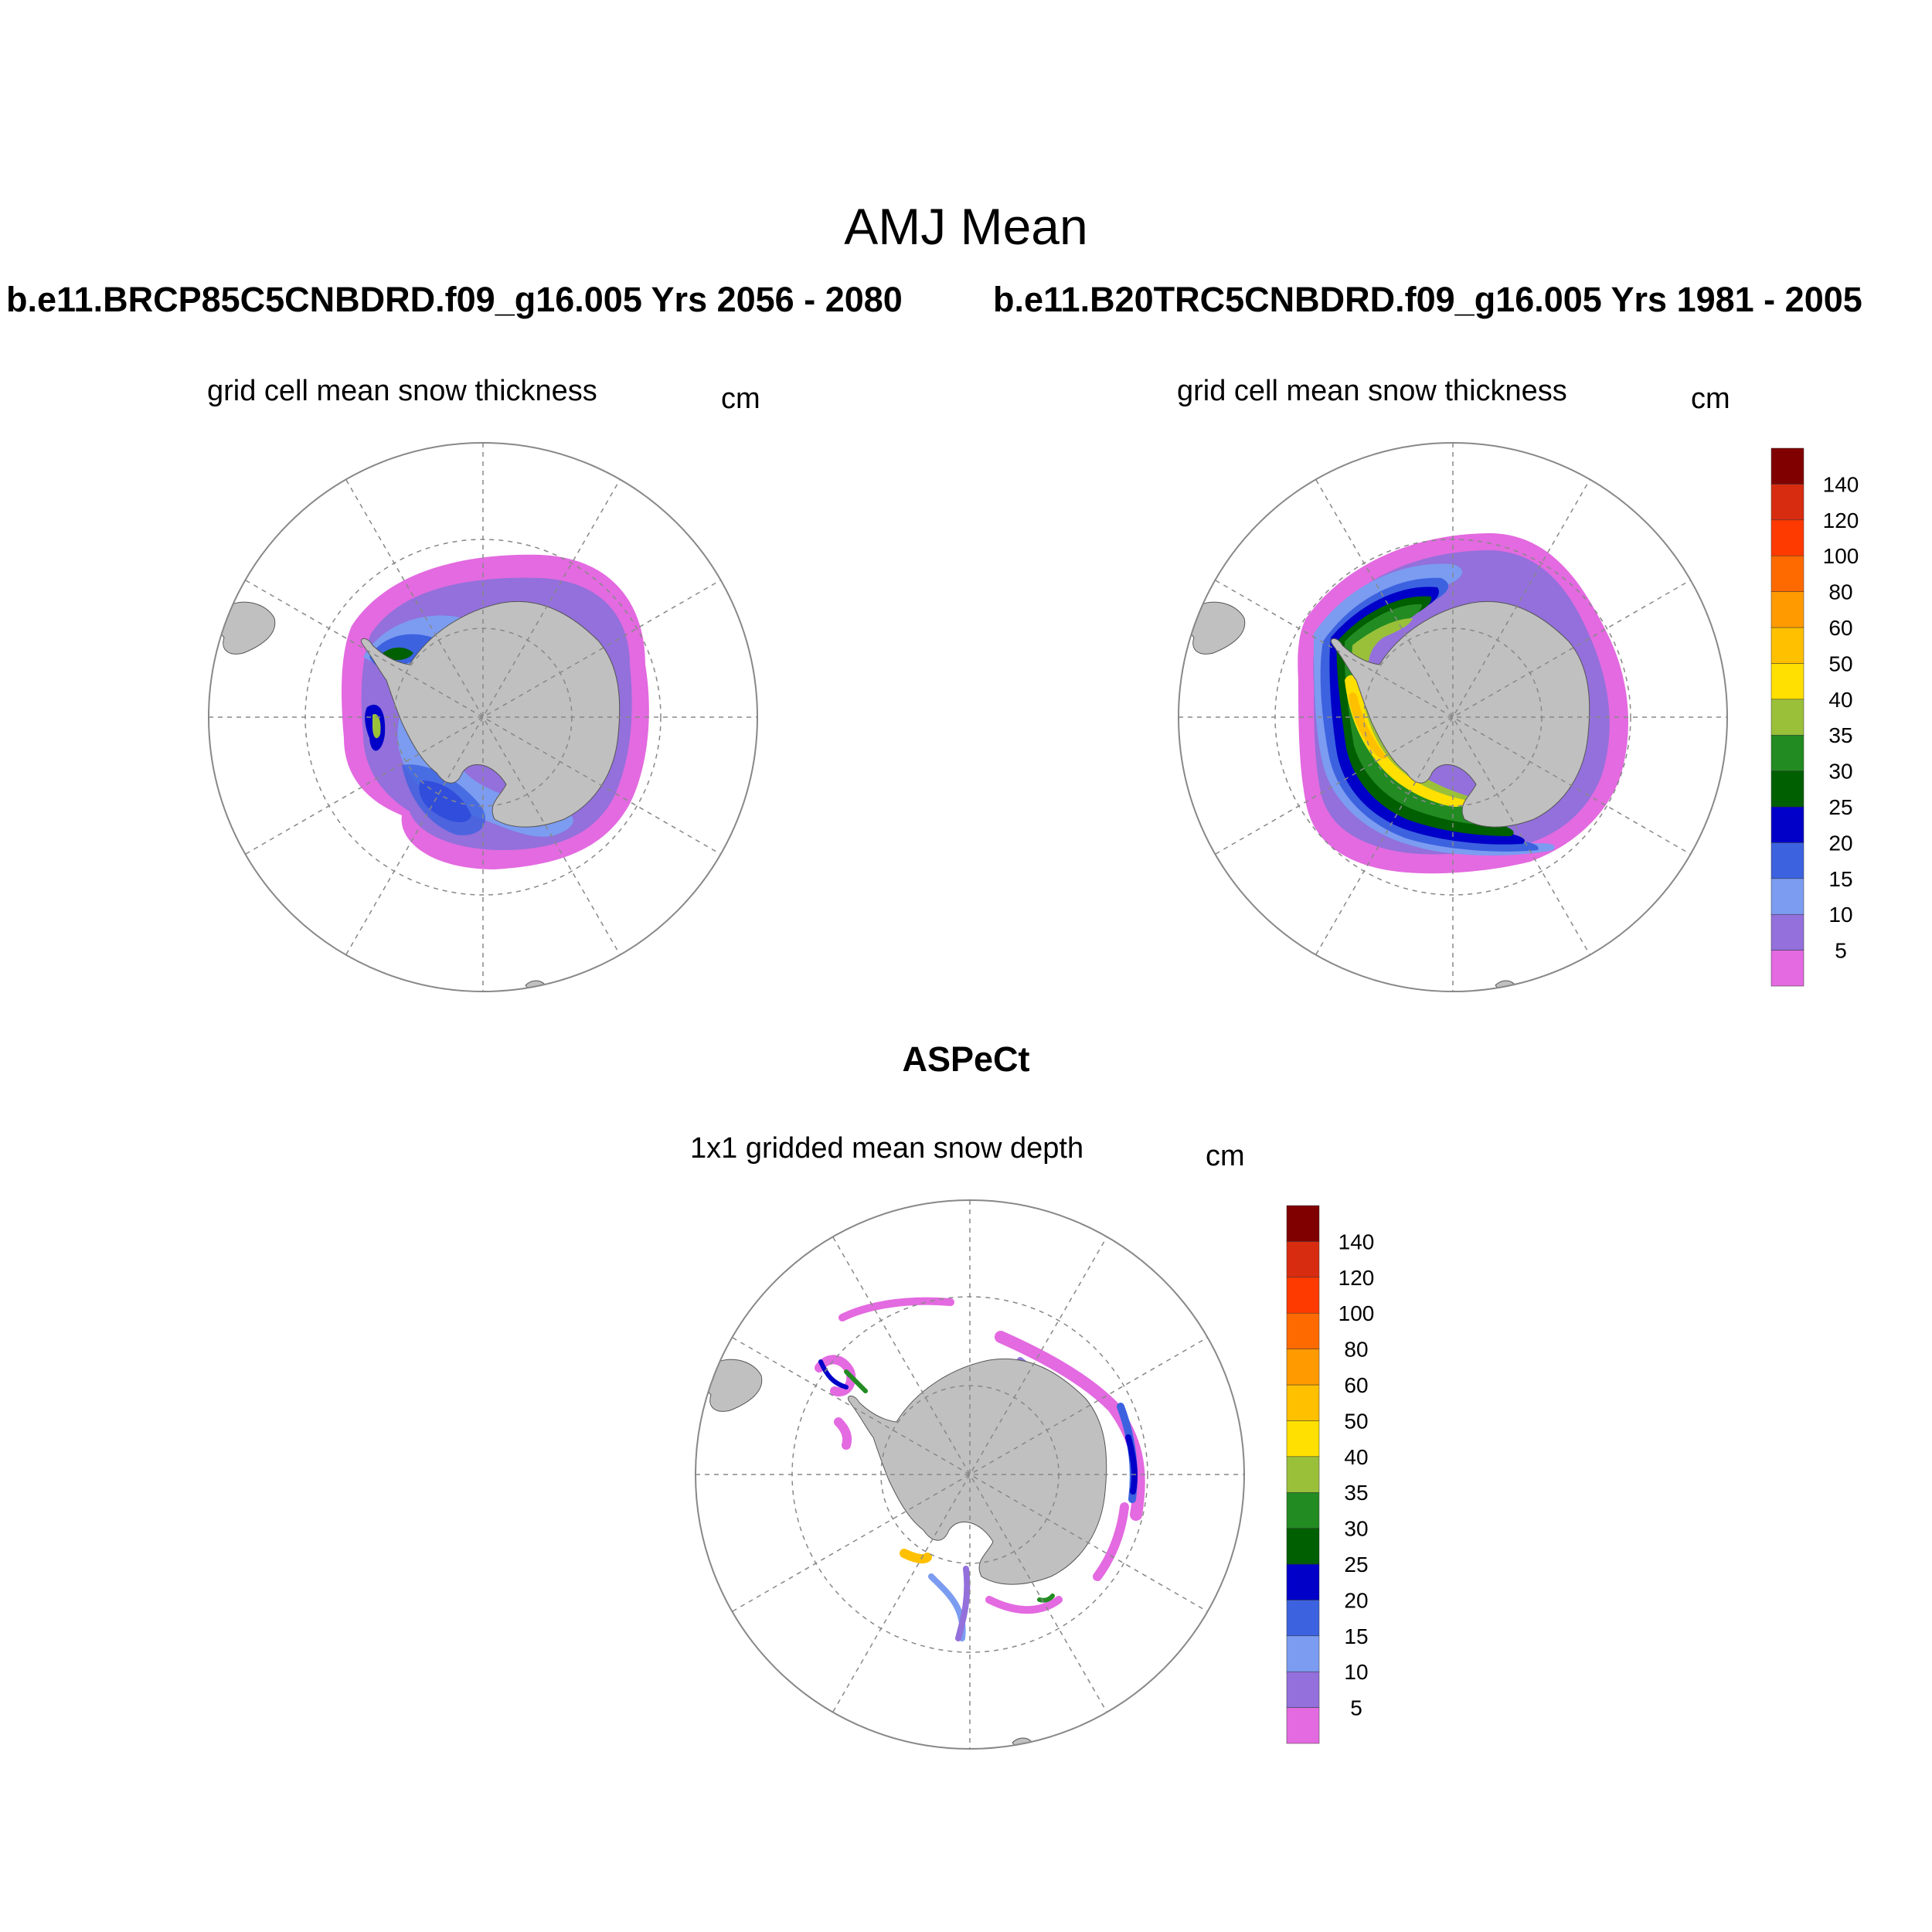 This screenshot has width=1932, height=1932. I want to click on colorbar-top-tick-label: 15, so click(1840, 879).